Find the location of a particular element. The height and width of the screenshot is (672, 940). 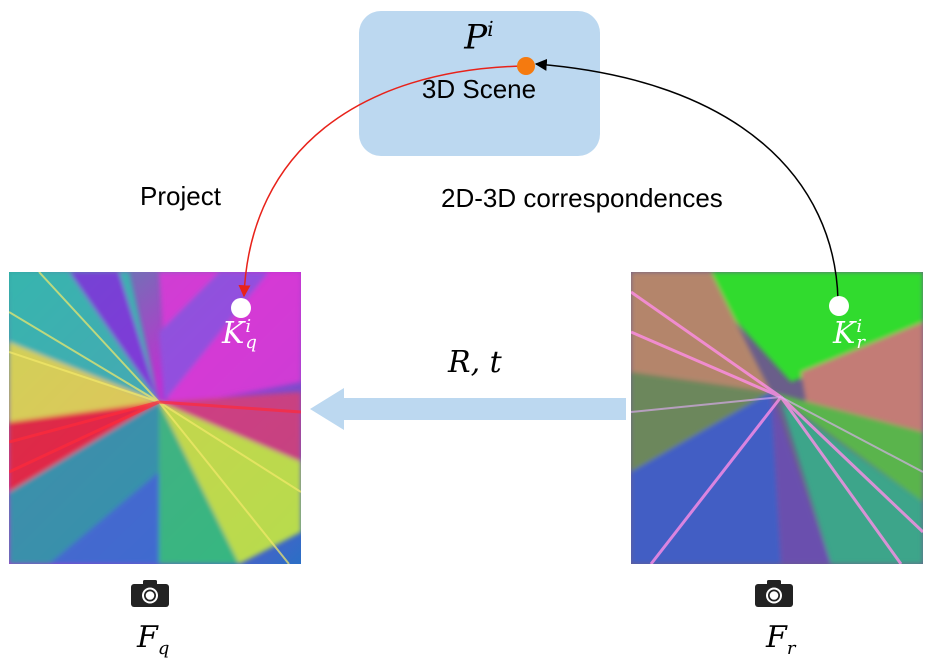

scene-box: Pi 3D Scene is located at coordinates (479, 83).